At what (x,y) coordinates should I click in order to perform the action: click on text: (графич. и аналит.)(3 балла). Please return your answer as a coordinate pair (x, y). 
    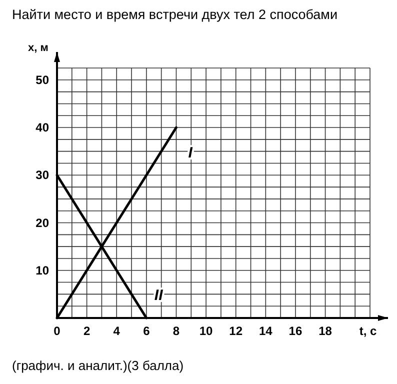
    Looking at the image, I should click on (98, 365).